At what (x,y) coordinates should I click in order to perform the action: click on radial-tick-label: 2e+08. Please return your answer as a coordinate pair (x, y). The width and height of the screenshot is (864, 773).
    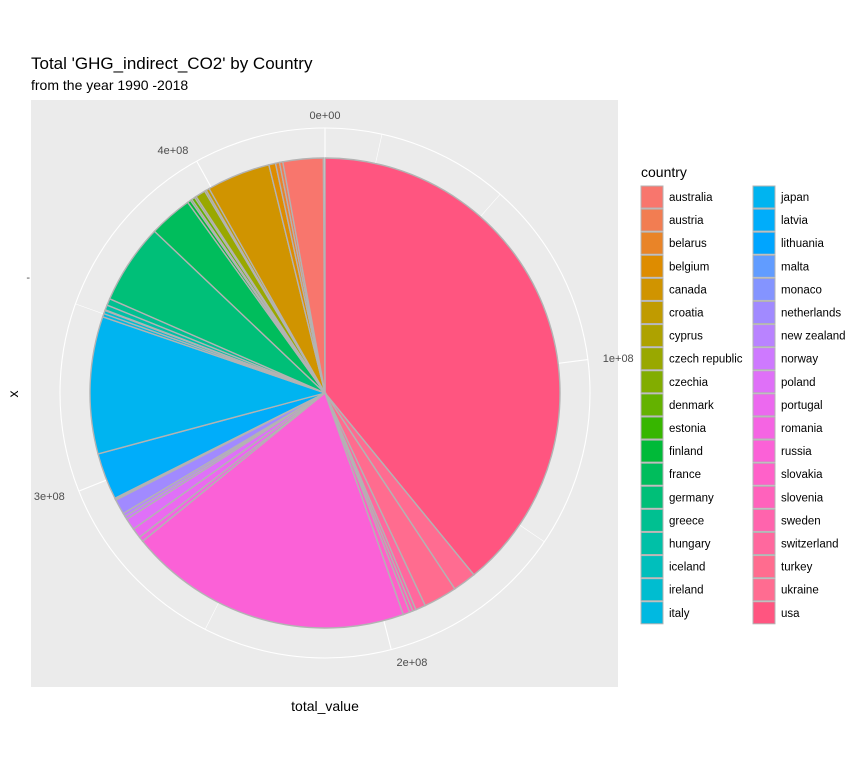
    Looking at the image, I should click on (412, 663).